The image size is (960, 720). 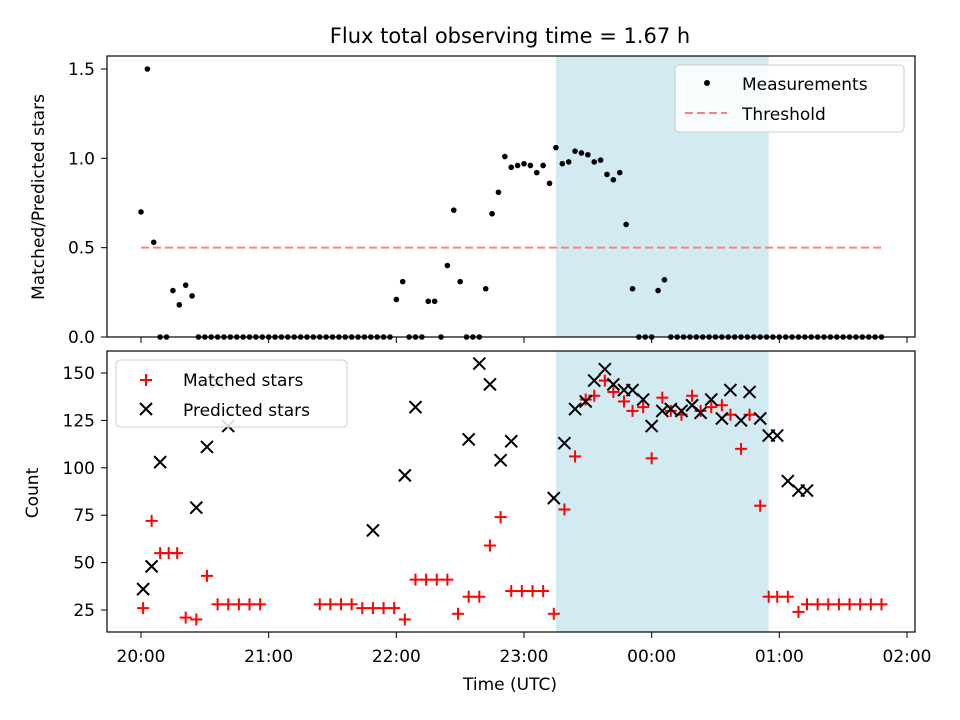 I want to click on bottom-y-tick-label: 25, so click(x=84, y=611).